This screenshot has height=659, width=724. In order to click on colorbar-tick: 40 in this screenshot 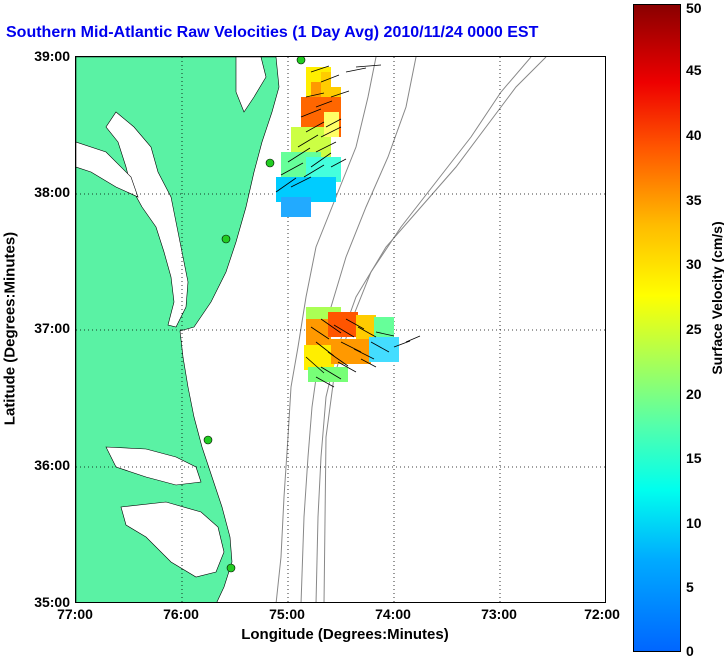, I will do `click(694, 135)`.